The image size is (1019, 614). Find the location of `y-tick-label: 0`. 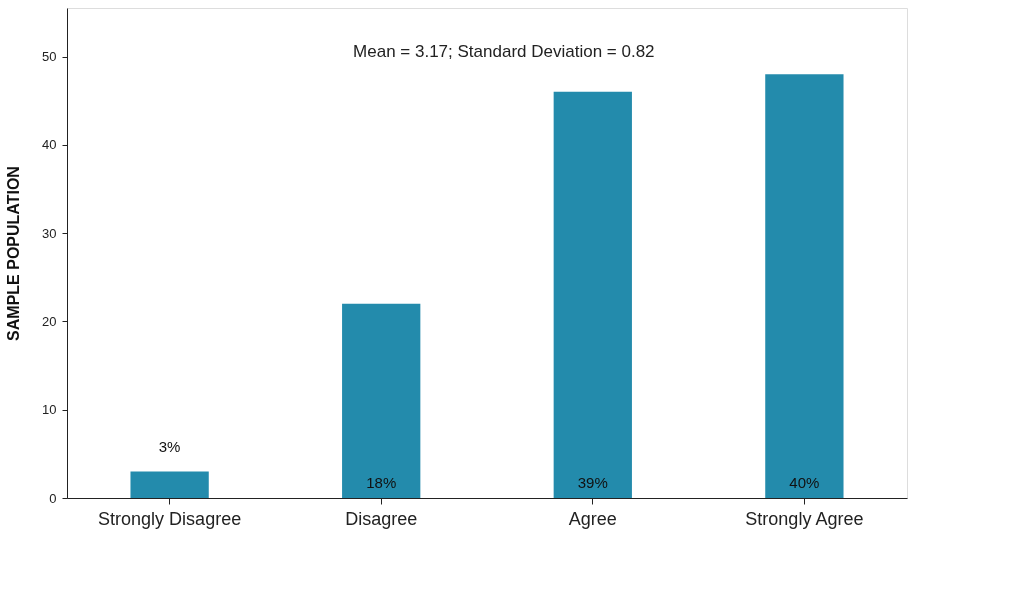

y-tick-label: 0 is located at coordinates (53, 498).